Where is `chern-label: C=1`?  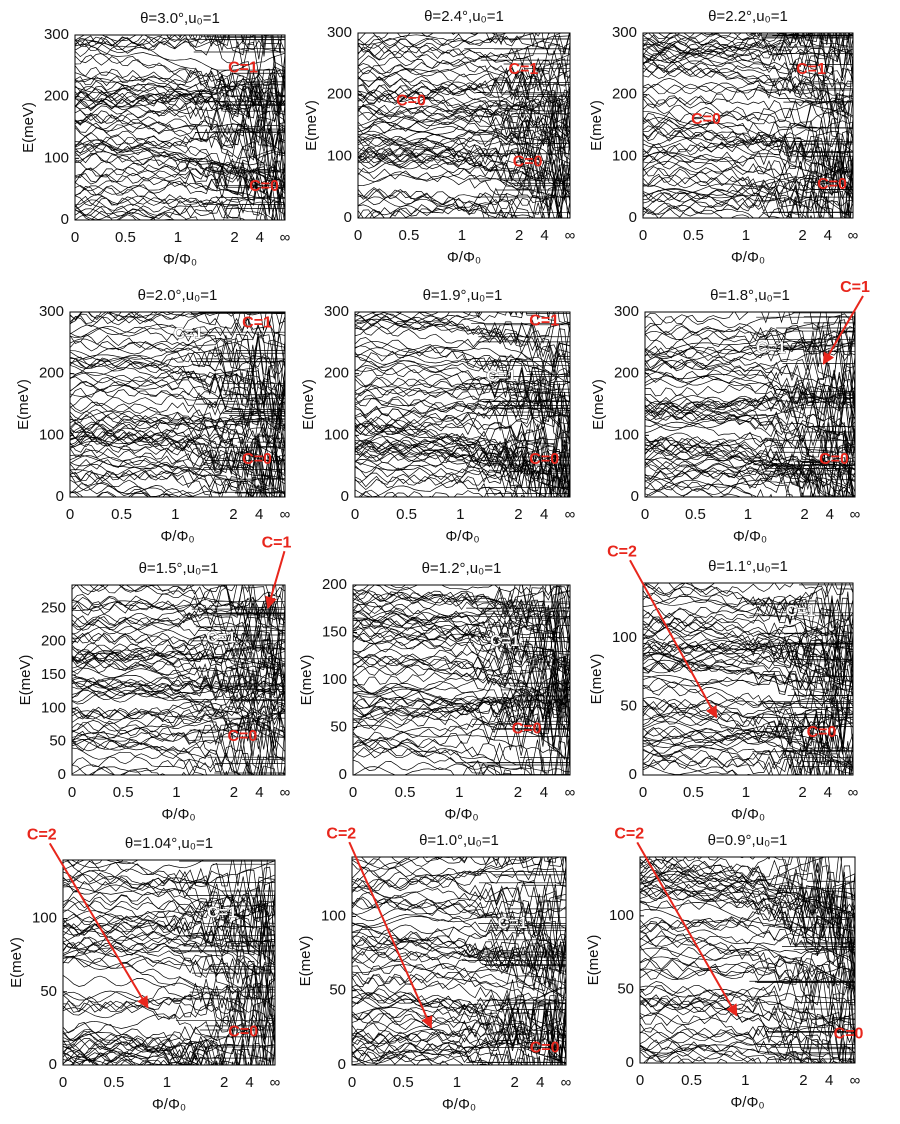
chern-label: C=1 is located at coordinates (277, 542).